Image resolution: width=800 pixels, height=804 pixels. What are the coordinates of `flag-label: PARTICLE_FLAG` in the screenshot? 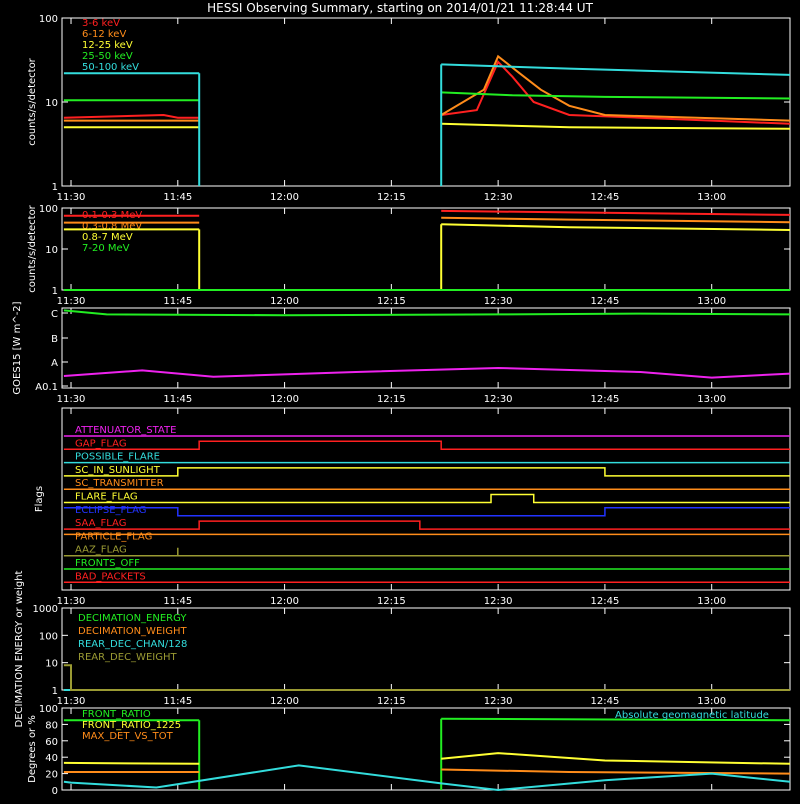 It's located at (113, 536).